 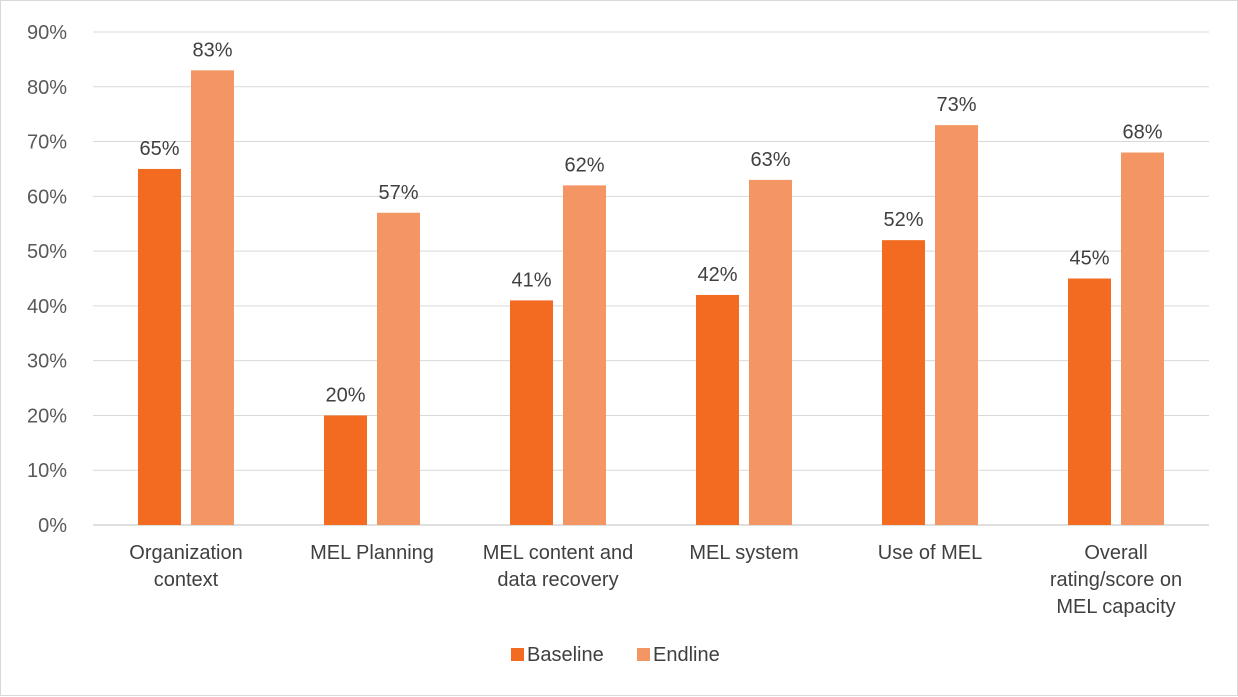 I want to click on category-label: Overall rating/score on MEL capacity, so click(x=1116, y=580).